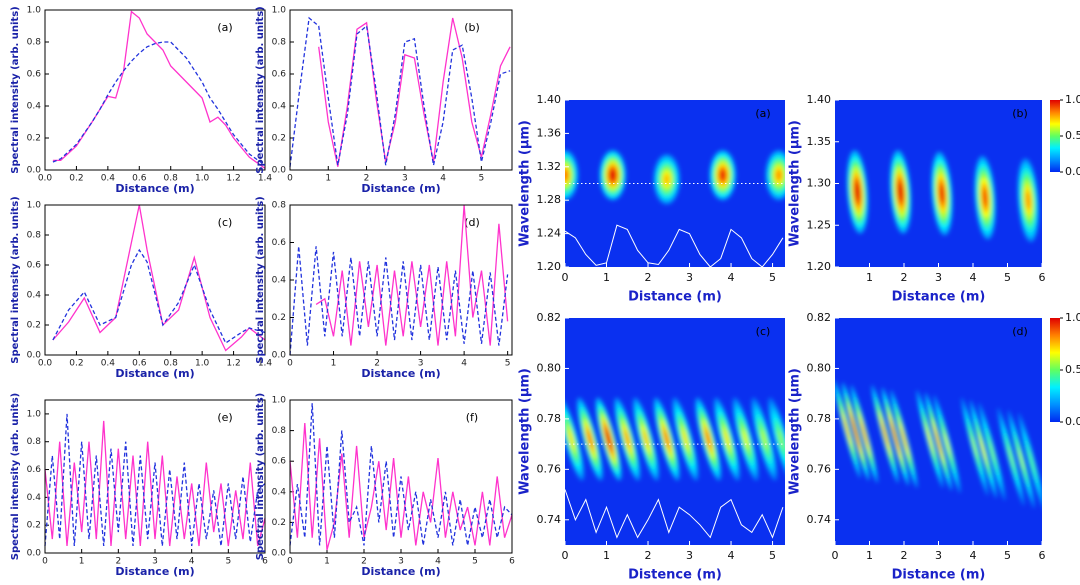 The image size is (1080, 585). What do you see at coordinates (15, 280) in the screenshot?
I see `y-axis-title: Spectral intensity (arb. units)` at bounding box center [15, 280].